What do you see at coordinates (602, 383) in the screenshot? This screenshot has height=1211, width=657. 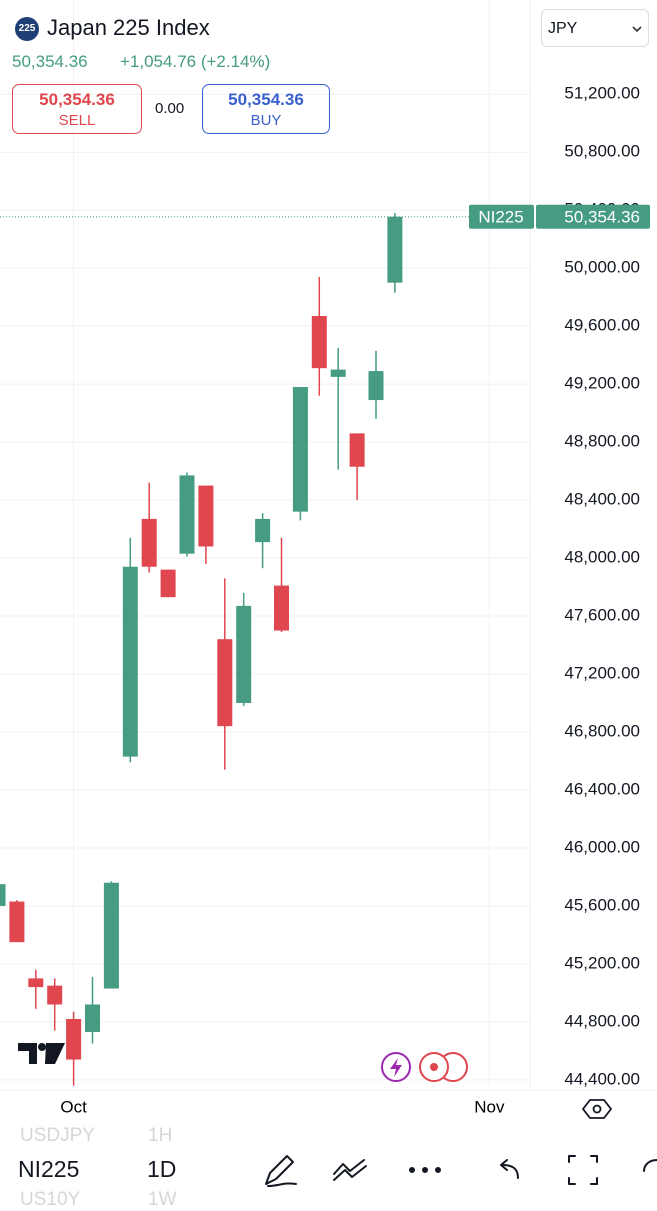 I see `y-tick-label: 49,200.00` at bounding box center [602, 383].